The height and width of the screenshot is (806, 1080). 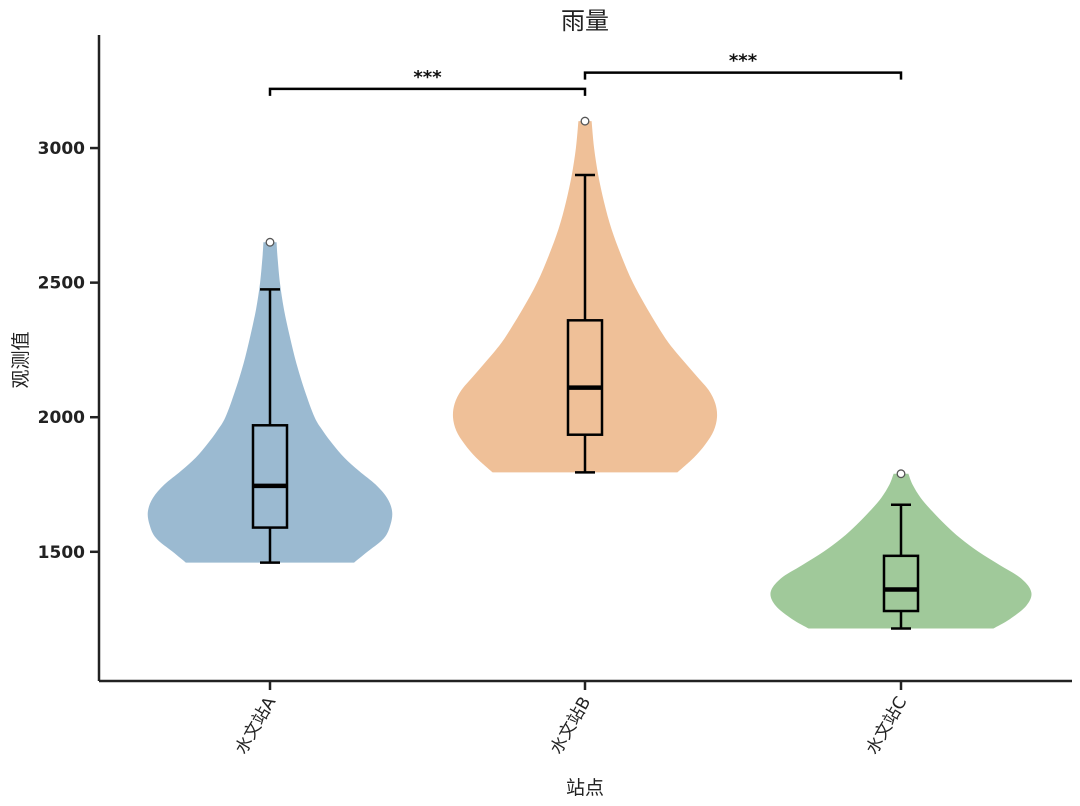 I want to click on chart-title: 雨量, so click(x=585, y=21).